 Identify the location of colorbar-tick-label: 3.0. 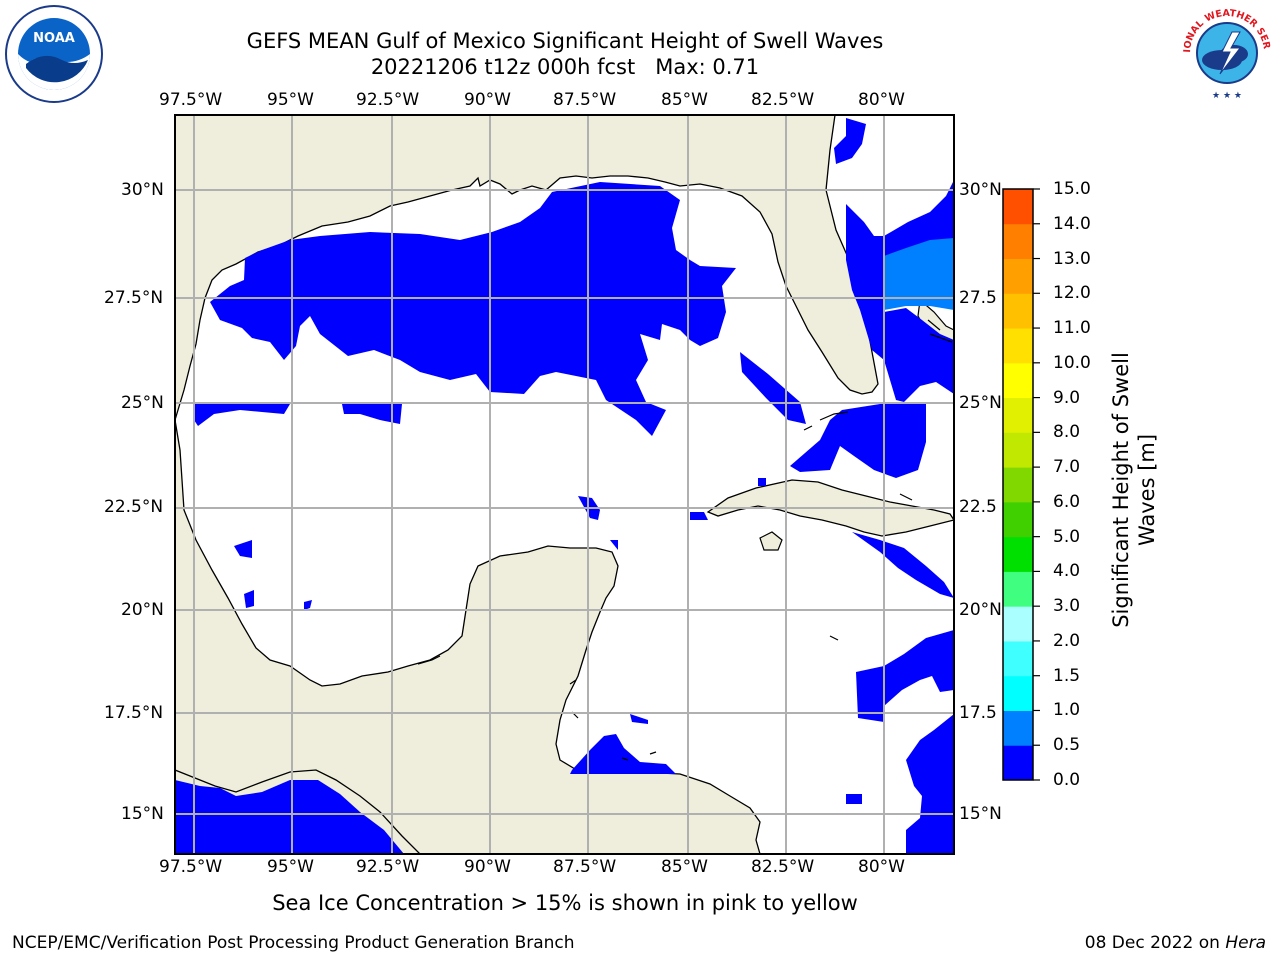
(1067, 606).